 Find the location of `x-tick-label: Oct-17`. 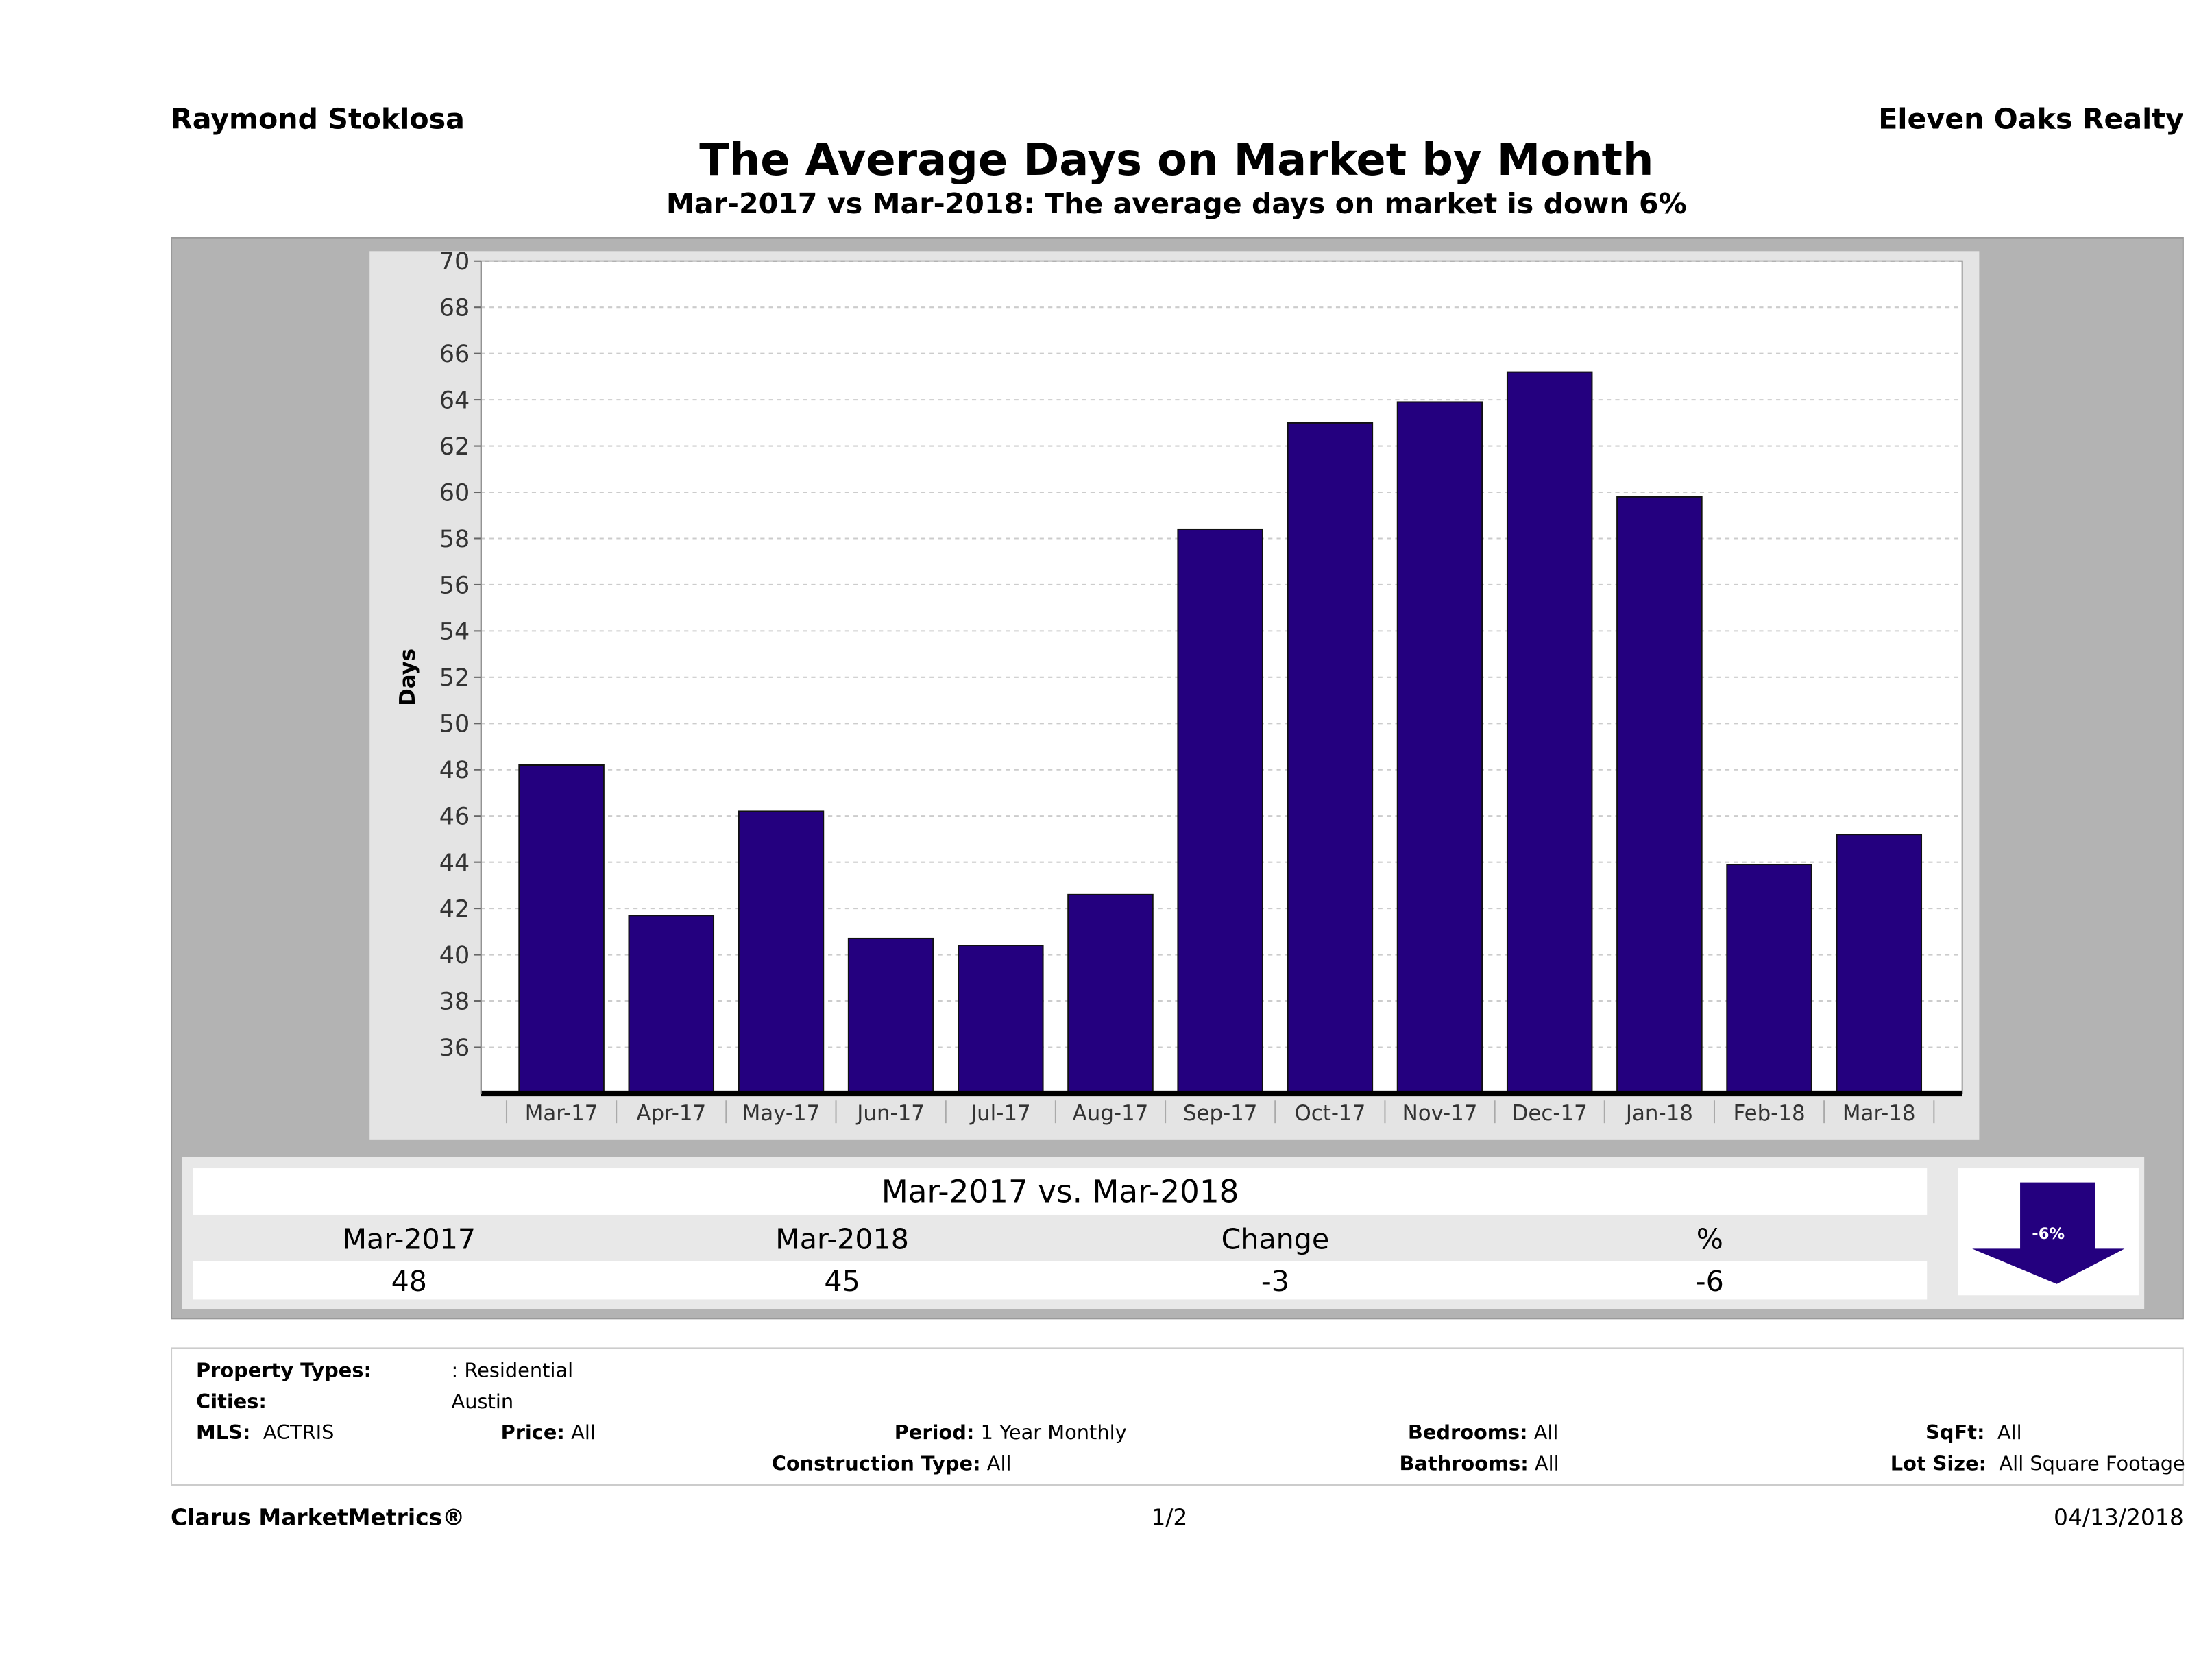

x-tick-label: Oct-17 is located at coordinates (1329, 1113).